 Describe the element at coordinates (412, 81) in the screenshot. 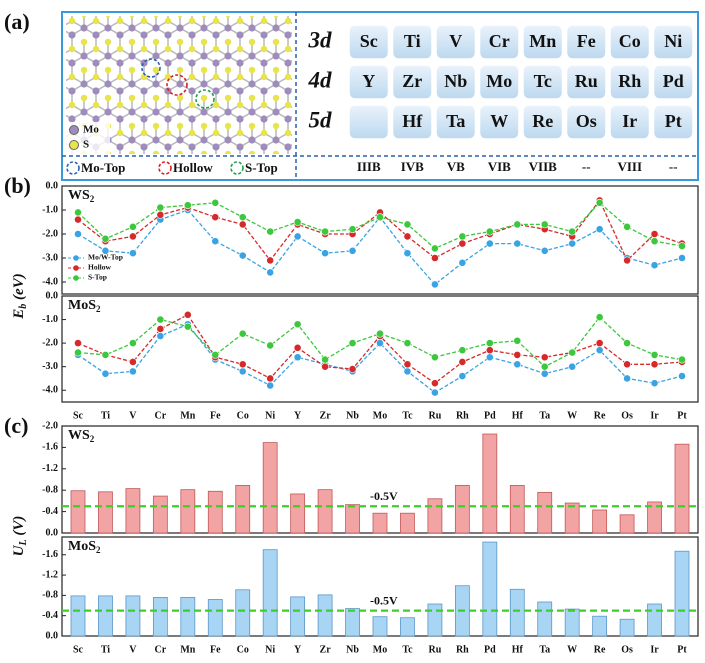

I see `element: Zr` at that location.